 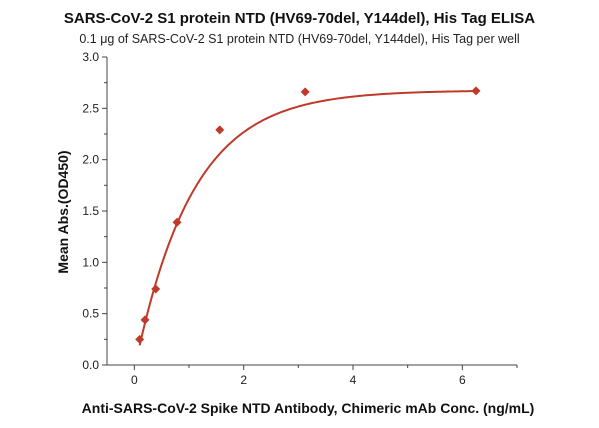 I want to click on y-tick-label: 3.0, so click(x=90, y=57).